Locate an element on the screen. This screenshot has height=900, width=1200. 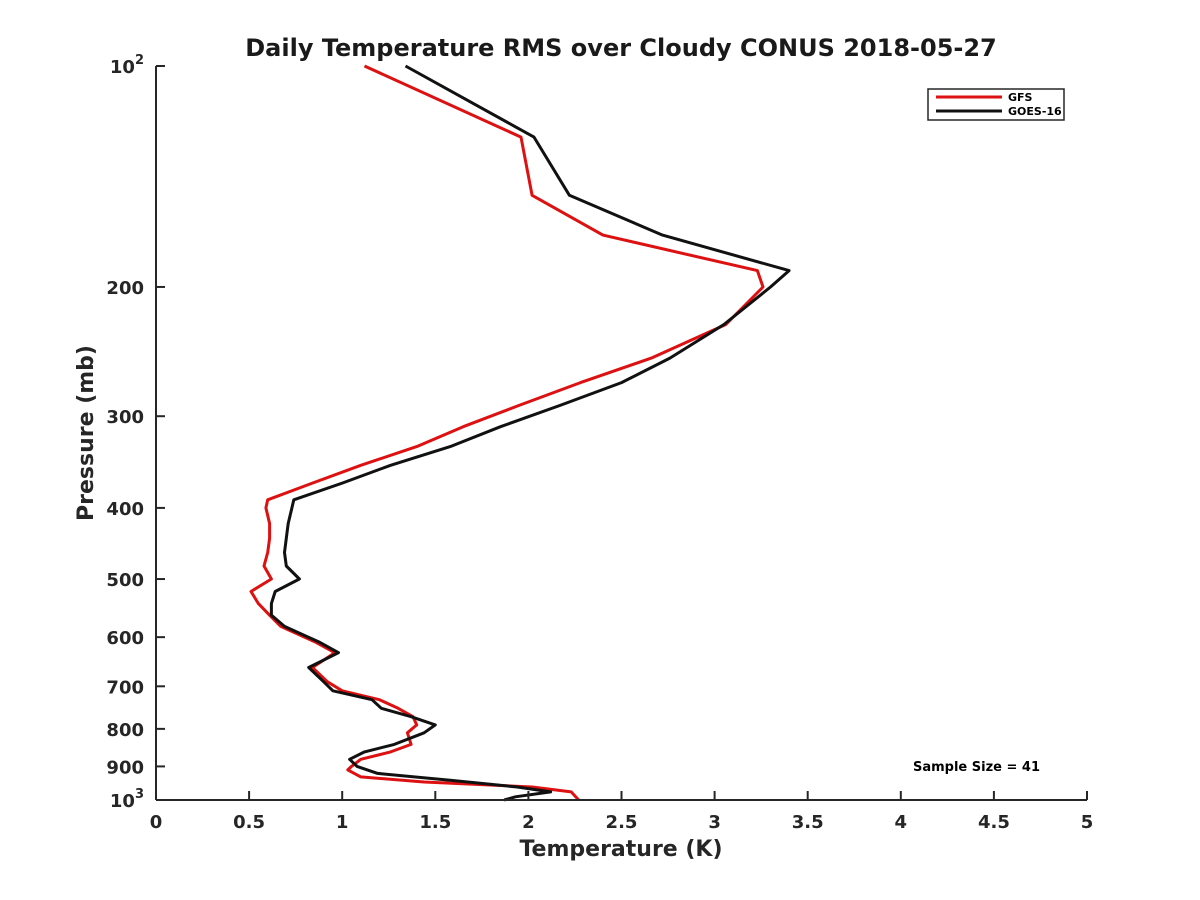
legend-box is located at coordinates (996, 104).